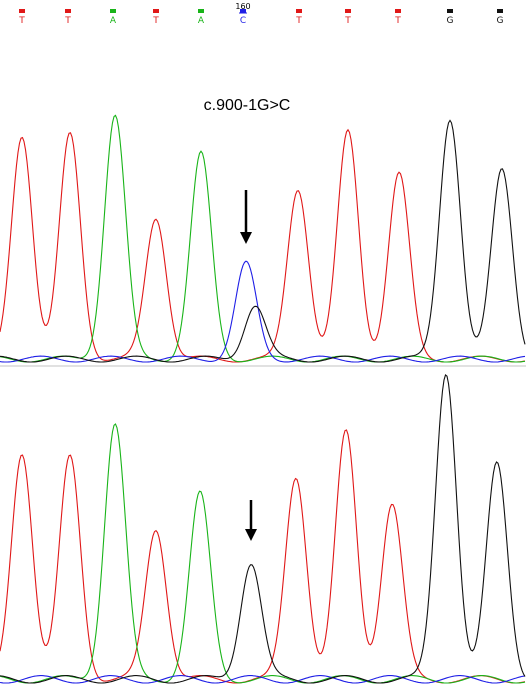  What do you see at coordinates (243, 21) in the screenshot?
I see `base-call-letter: C` at bounding box center [243, 21].